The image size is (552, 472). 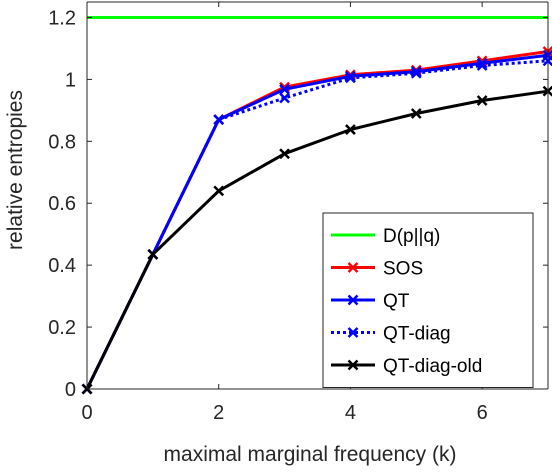 I want to click on data-point-3-6-stroke-b, so click(x=482, y=65).